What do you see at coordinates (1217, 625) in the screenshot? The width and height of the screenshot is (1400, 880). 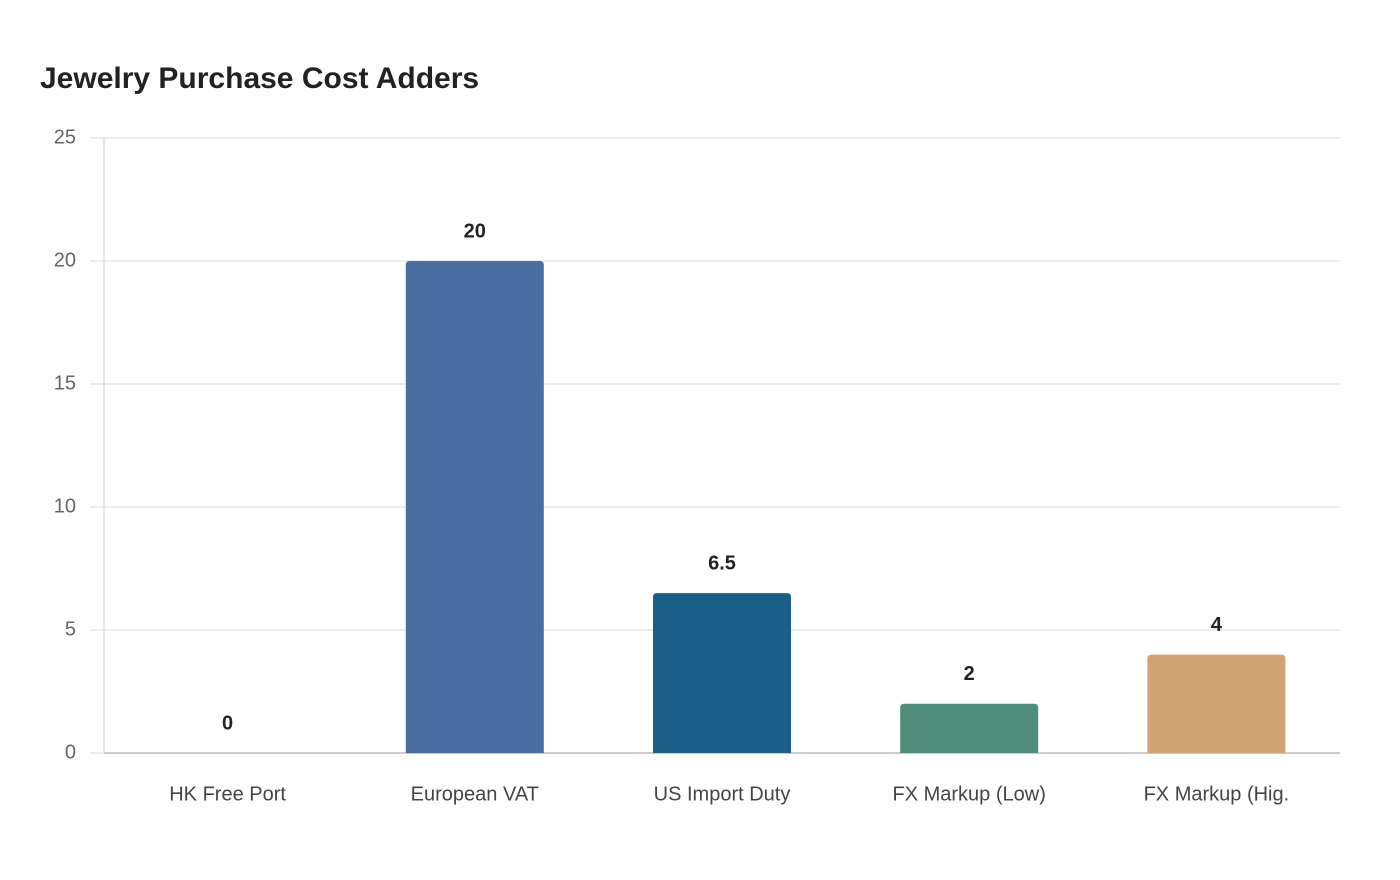 I see `value-label: 4` at bounding box center [1217, 625].